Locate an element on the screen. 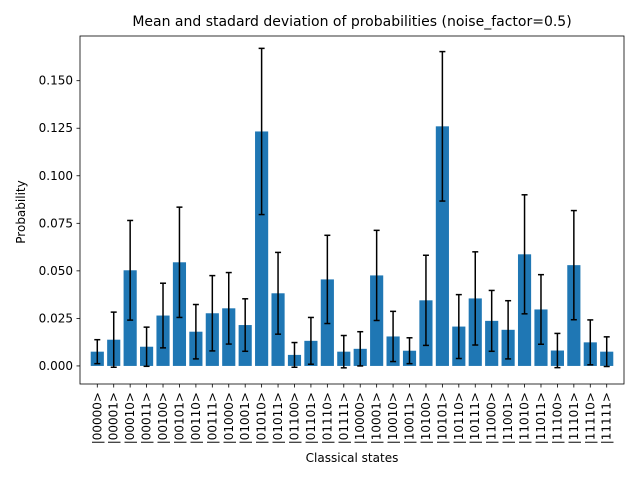 The height and width of the screenshot is (480, 640). x-tick-label-11: |01011> is located at coordinates (278, 418).